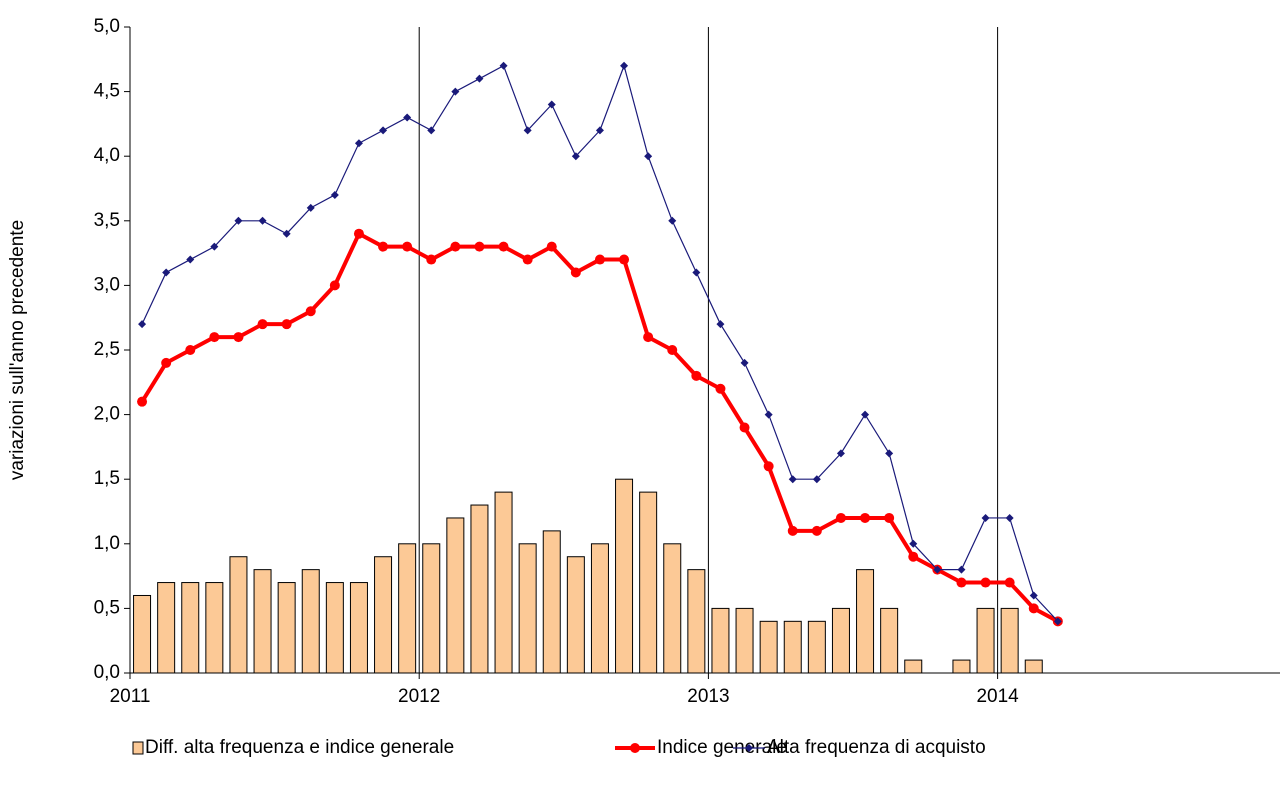 The image size is (1280, 789). What do you see at coordinates (107, 349) in the screenshot?
I see `y-tick-label: 2,5` at bounding box center [107, 349].